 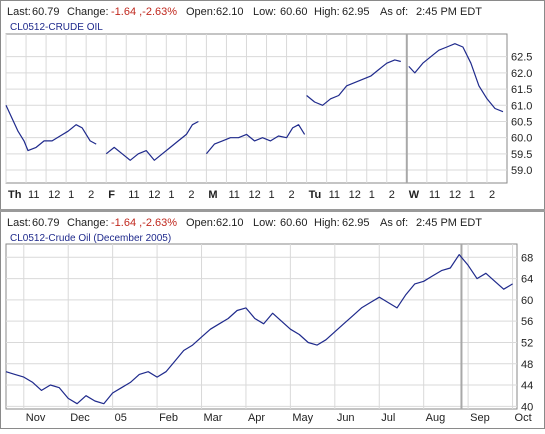 I want to click on x-tick-label: Oct, so click(x=523, y=418).